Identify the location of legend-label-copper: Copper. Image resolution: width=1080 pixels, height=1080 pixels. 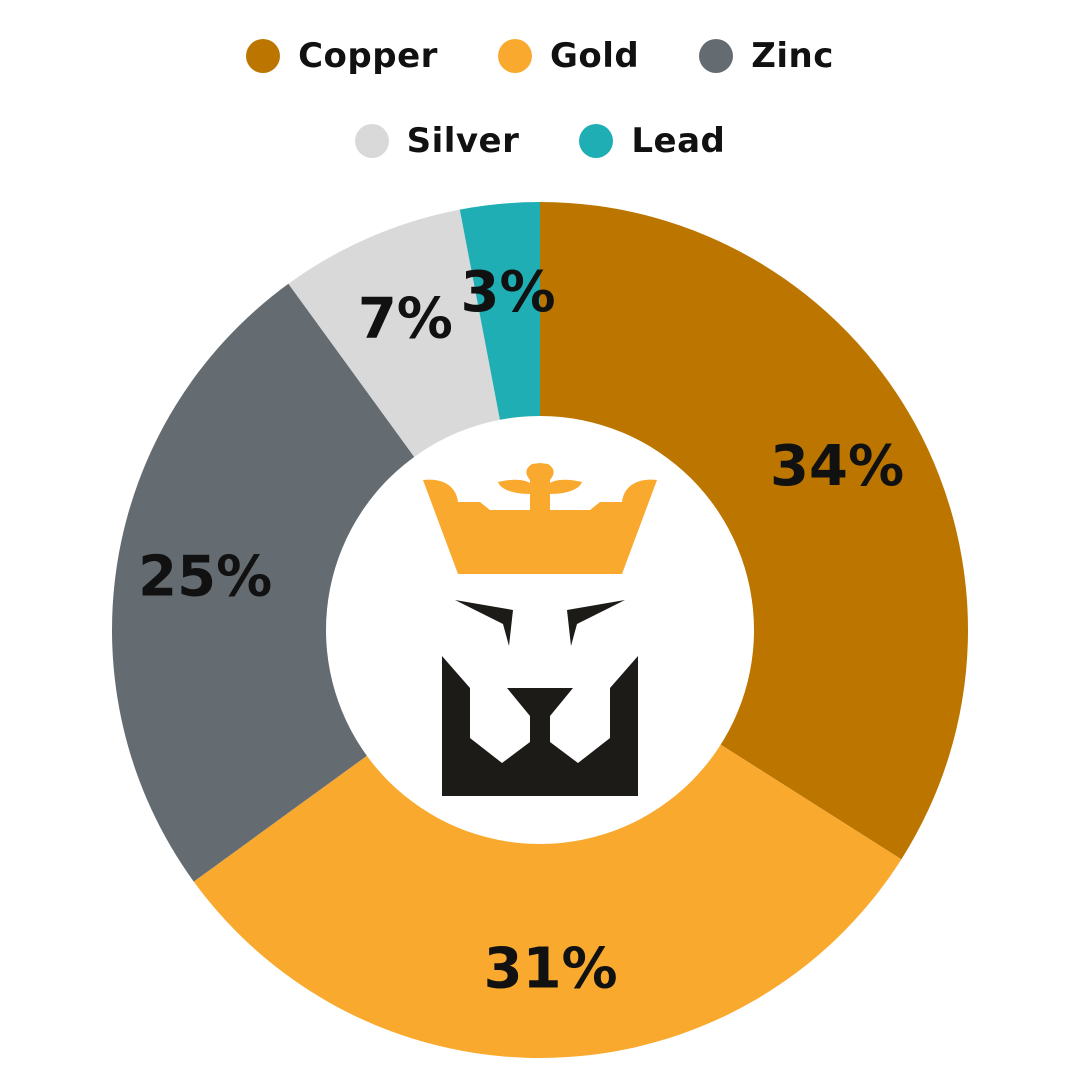
(368, 56).